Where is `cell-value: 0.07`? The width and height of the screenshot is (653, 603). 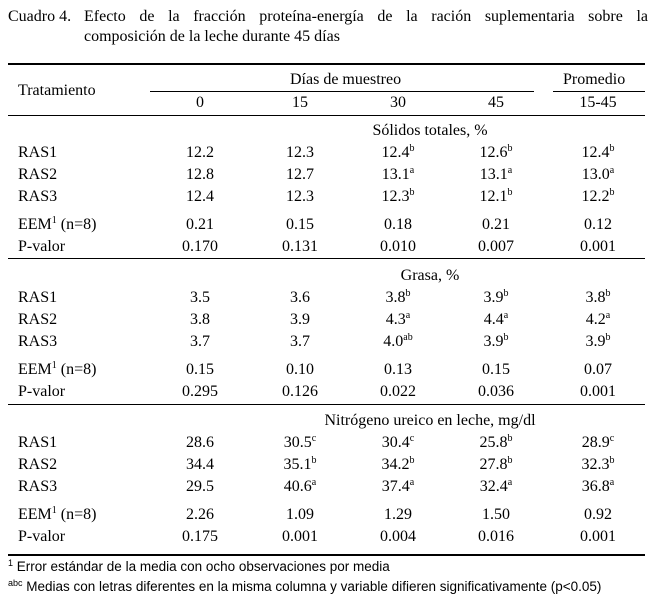
cell-value: 0.07 is located at coordinates (598, 369).